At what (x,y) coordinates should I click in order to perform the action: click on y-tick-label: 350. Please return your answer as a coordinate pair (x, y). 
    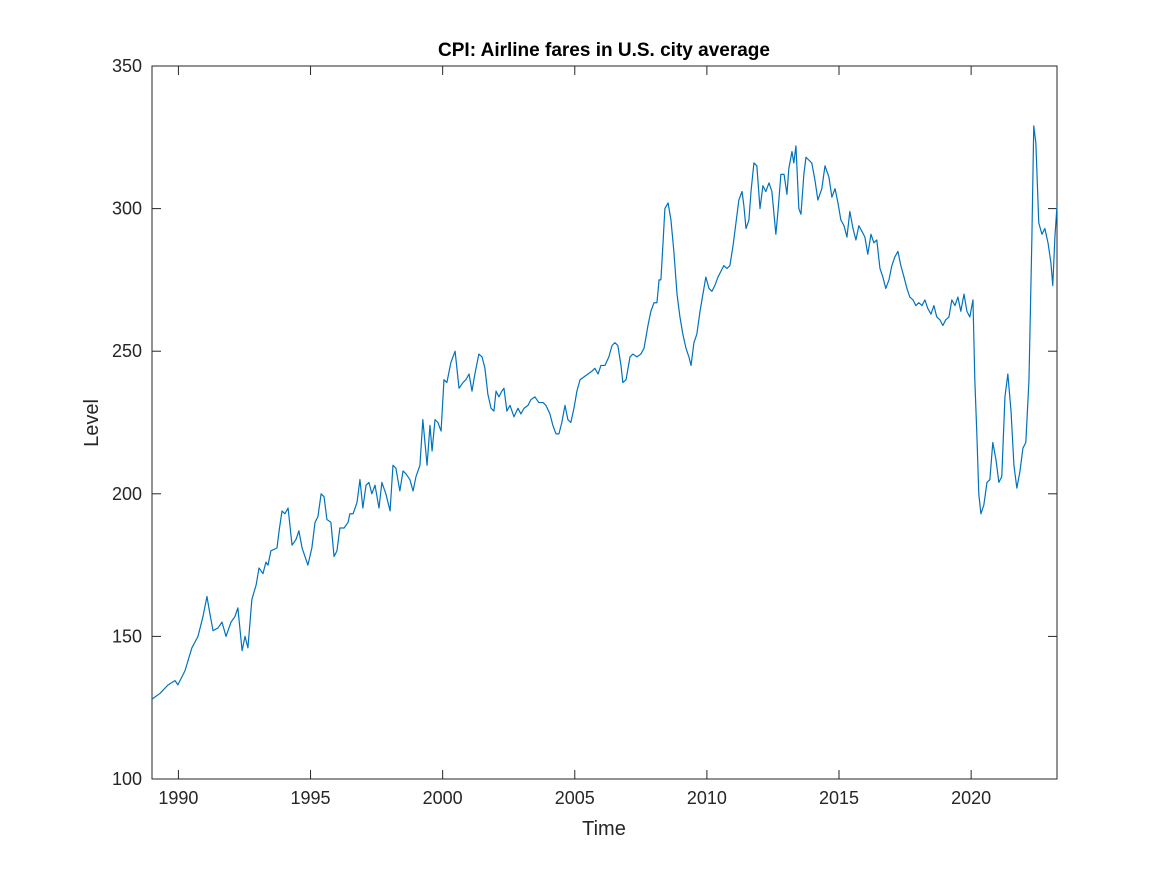
    Looking at the image, I should click on (127, 66).